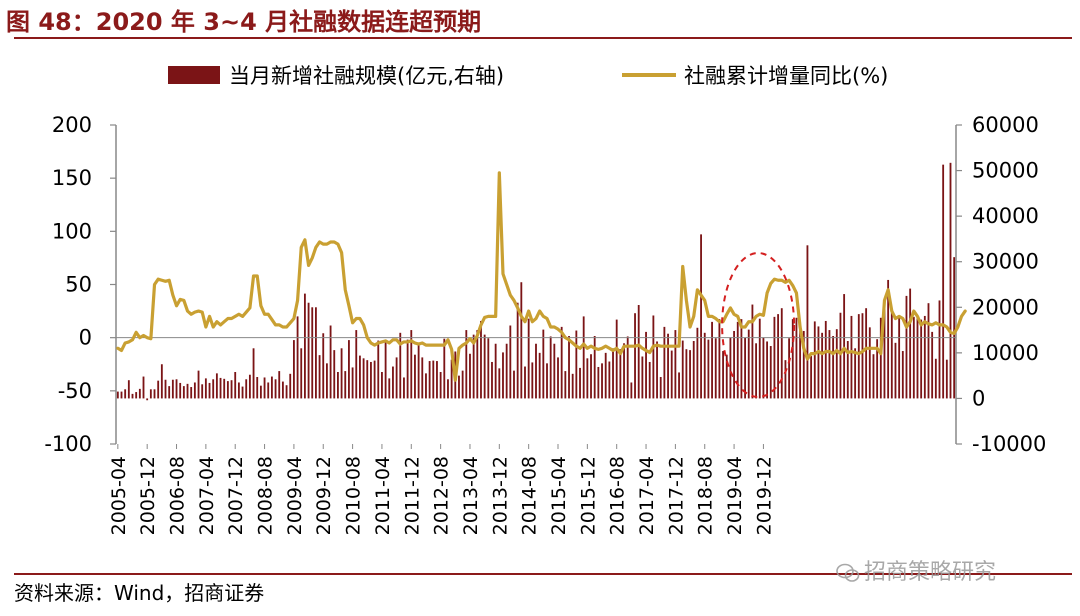 The width and height of the screenshot is (1080, 616). I want to click on x-tick-label: 2007-12, so click(236, 495).